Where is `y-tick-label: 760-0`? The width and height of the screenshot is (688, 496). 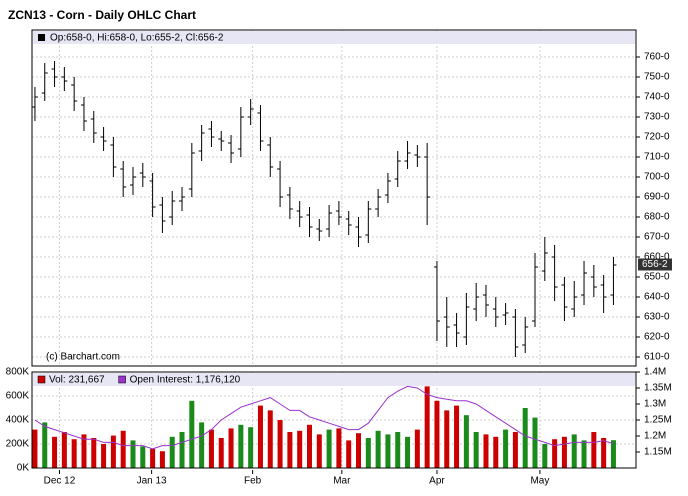
y-tick-label: 760-0 is located at coordinates (657, 57).